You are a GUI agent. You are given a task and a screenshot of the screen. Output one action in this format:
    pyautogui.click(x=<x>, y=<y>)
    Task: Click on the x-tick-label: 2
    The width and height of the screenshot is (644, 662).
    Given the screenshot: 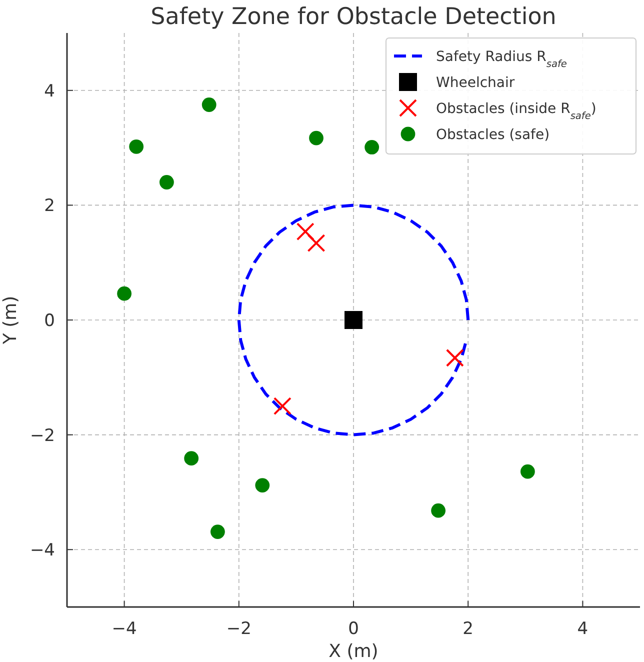 What is the action you would take?
    pyautogui.click(x=468, y=629)
    